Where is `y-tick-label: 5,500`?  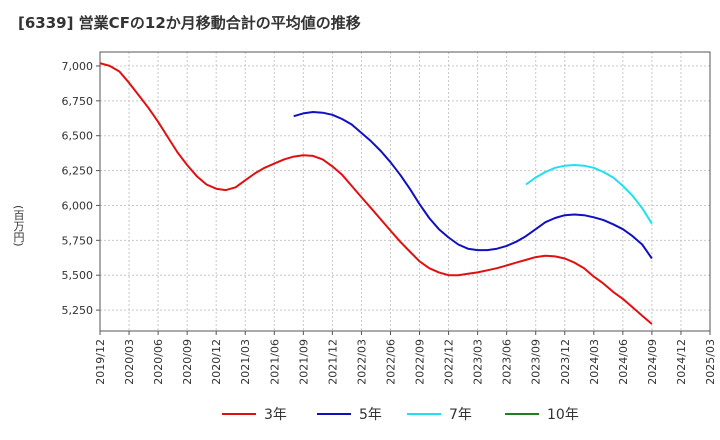
y-tick-label: 5,500 is located at coordinates (78, 275).